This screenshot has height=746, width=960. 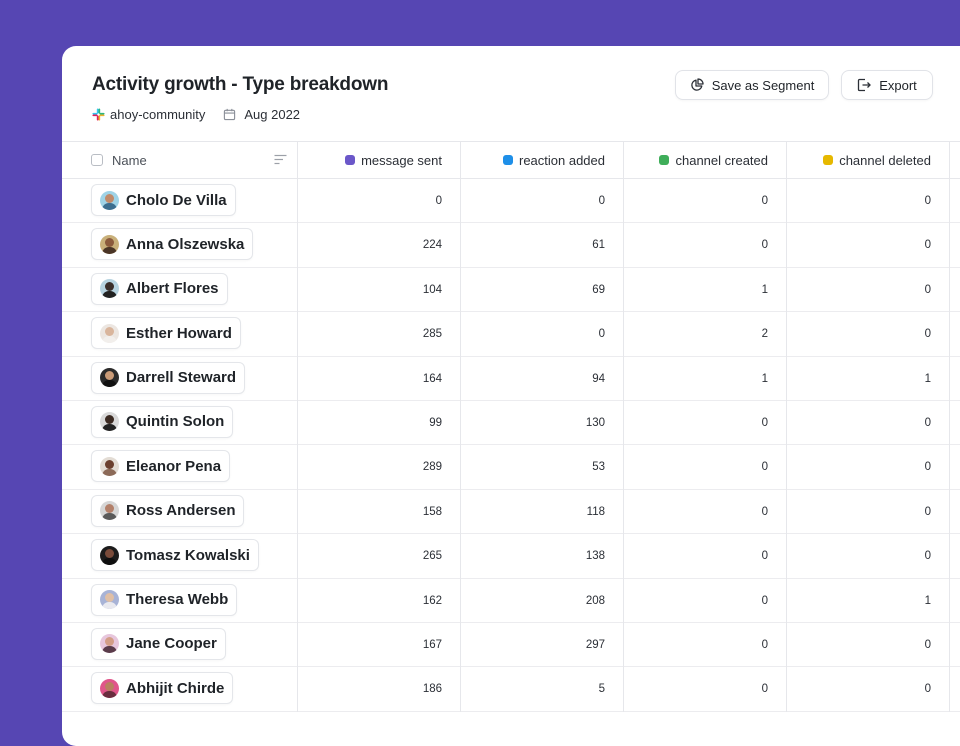 I want to click on table-row: Eleanor Pena 289 53 0 0, so click(x=511, y=467).